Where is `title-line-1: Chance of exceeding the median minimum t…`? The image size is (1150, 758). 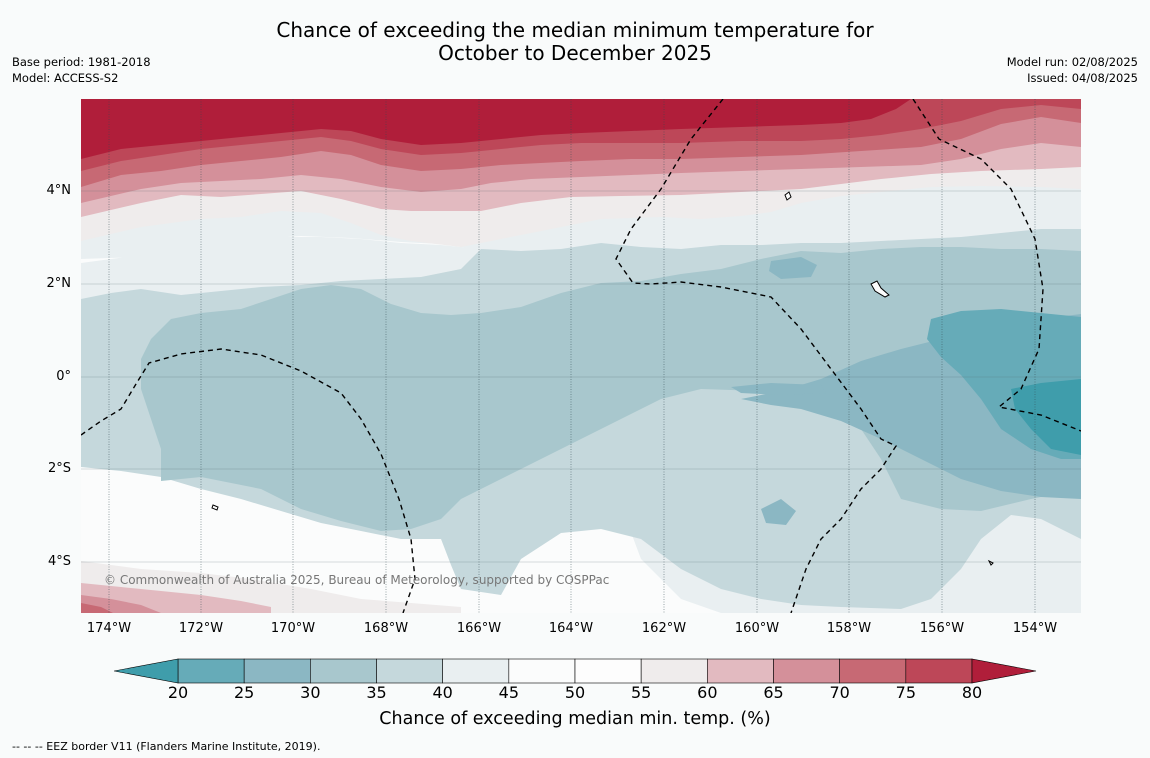 title-line-1: Chance of exceeding the median minimum t… is located at coordinates (575, 30).